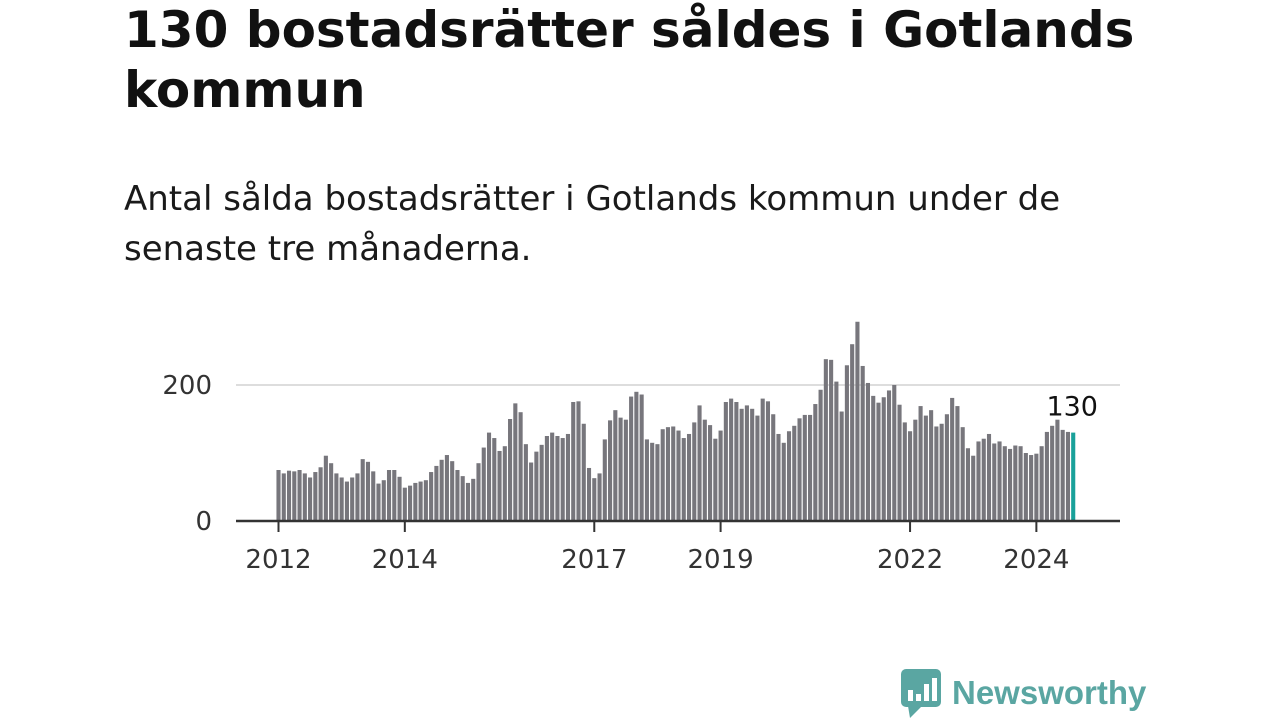 The image size is (1280, 720). Describe the element at coordinates (1036, 560) in the screenshot. I see `x-tick-label: 2024` at that location.